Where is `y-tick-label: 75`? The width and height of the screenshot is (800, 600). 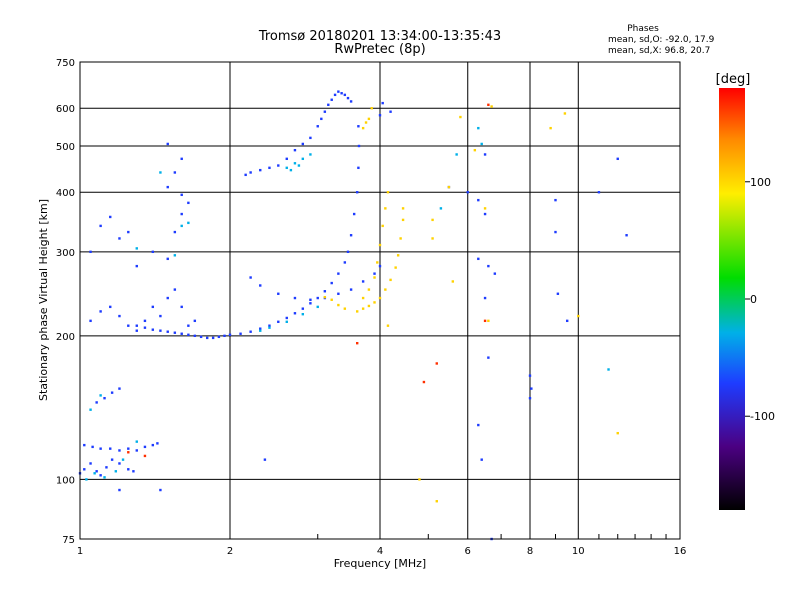
y-tick-label: 75 is located at coordinates (68, 540).